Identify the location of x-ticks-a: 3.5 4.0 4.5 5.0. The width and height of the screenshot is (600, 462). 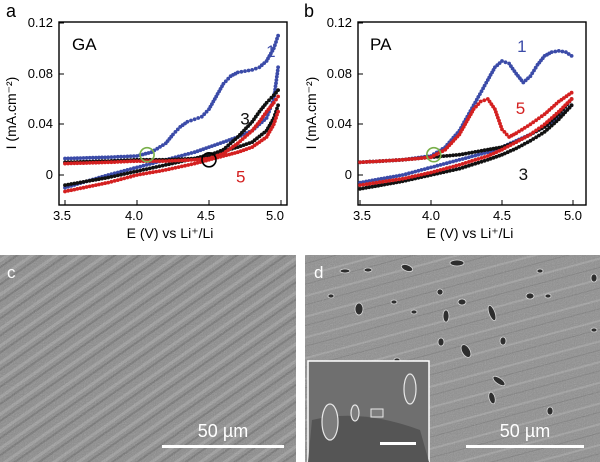
(168, 211).